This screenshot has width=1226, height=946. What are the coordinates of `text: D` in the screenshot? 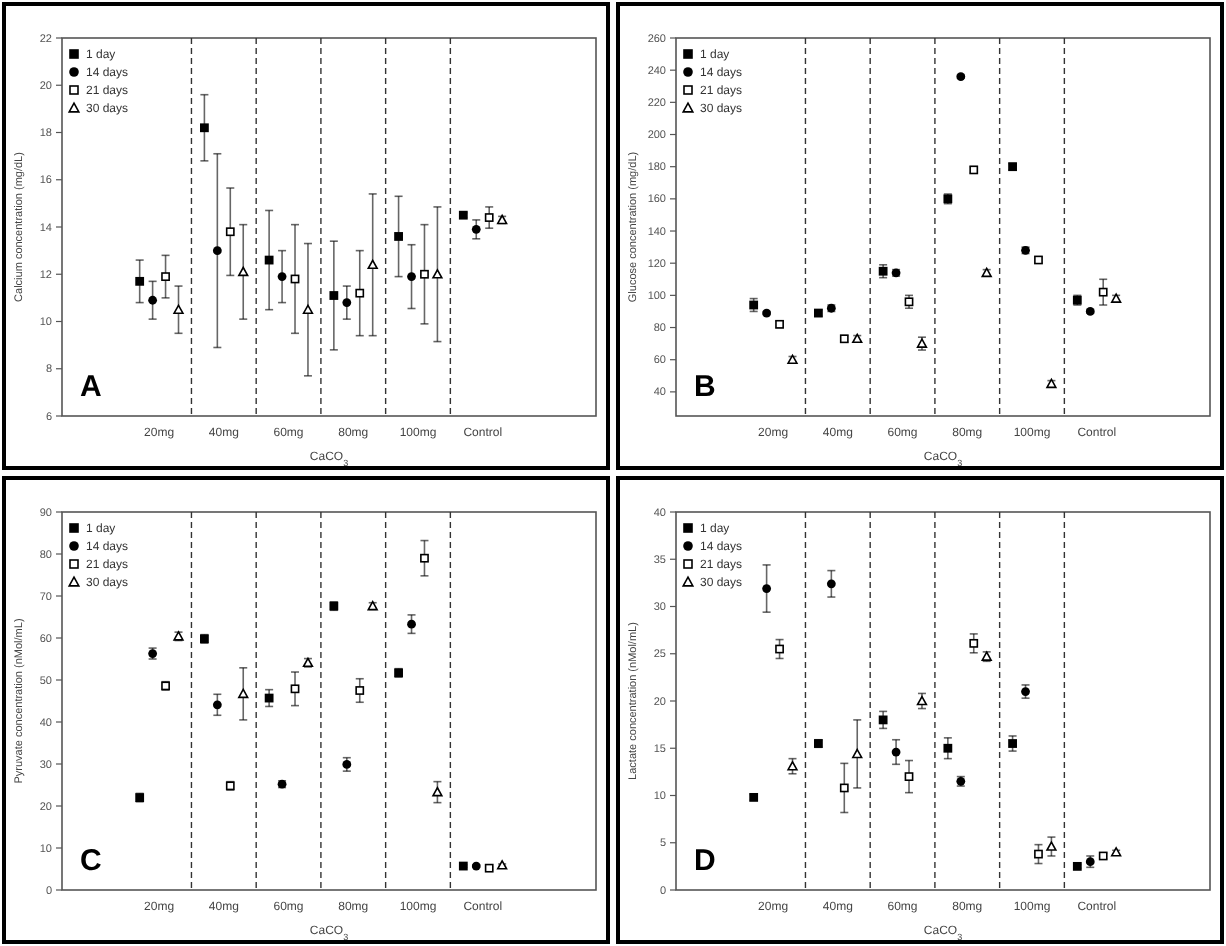 It's located at (705, 861).